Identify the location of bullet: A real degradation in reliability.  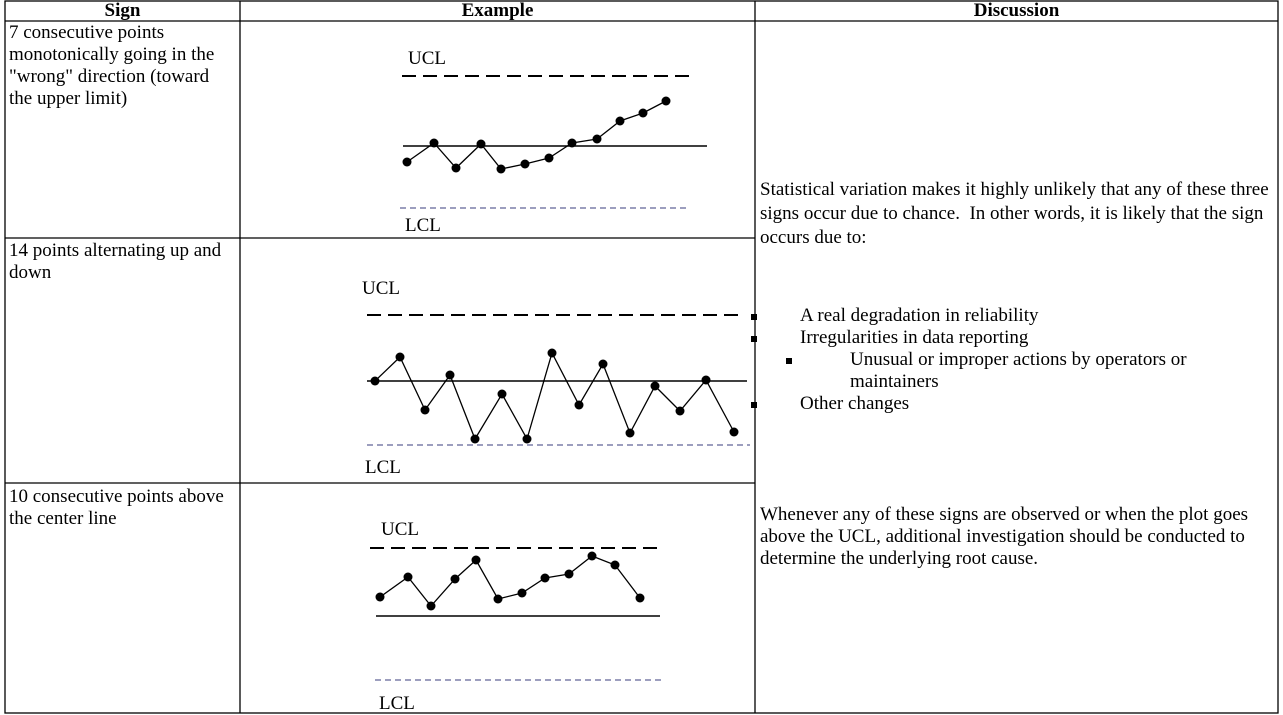
(1010, 316).